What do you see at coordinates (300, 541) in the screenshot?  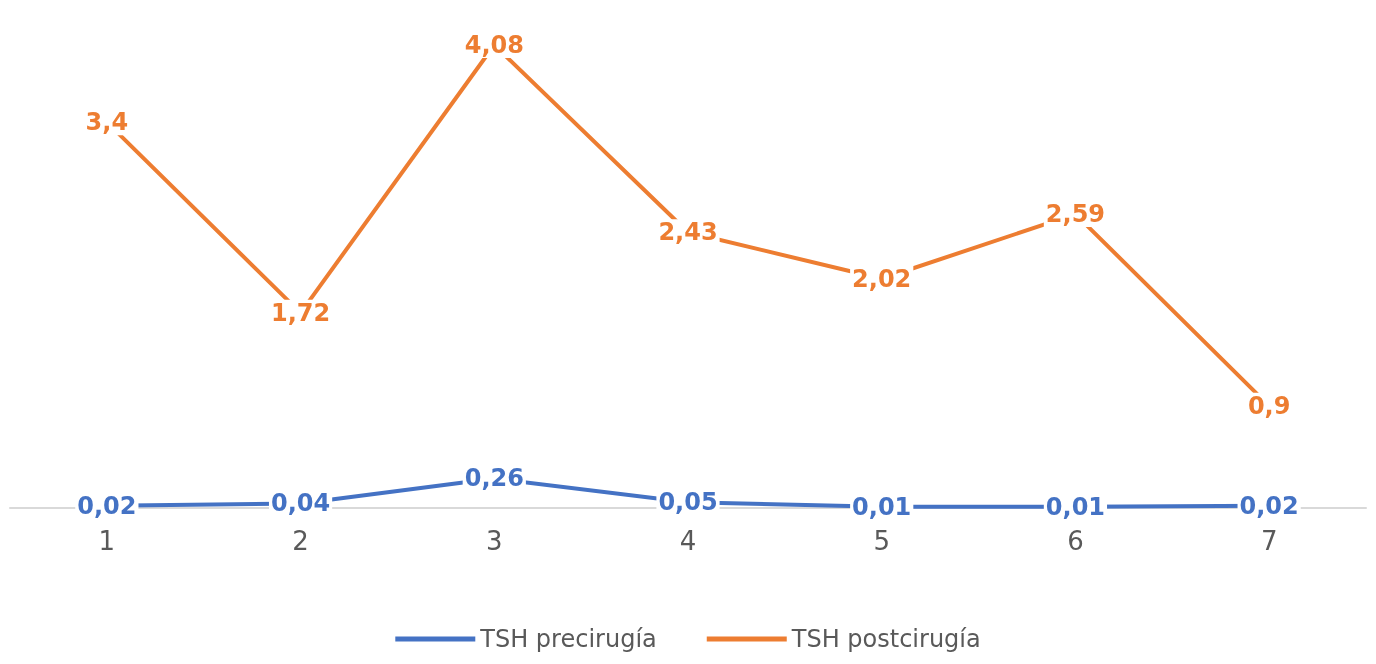 I see `x-tick-label: 2` at bounding box center [300, 541].